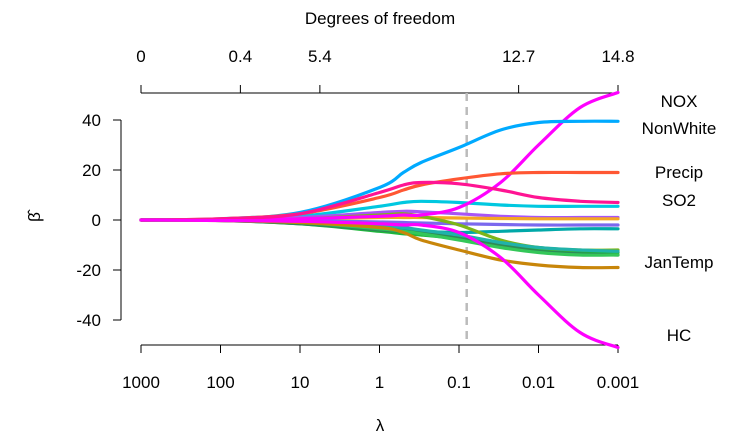 The width and height of the screenshot is (730, 438). Describe the element at coordinates (34, 215) in the screenshot. I see `y-axis-title: β̂` at that location.